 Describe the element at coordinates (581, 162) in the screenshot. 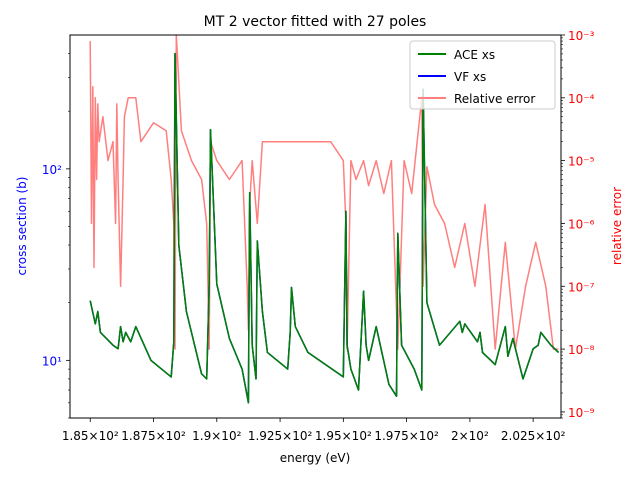

I see `right-y-tick-label: 10⁻⁵` at that location.